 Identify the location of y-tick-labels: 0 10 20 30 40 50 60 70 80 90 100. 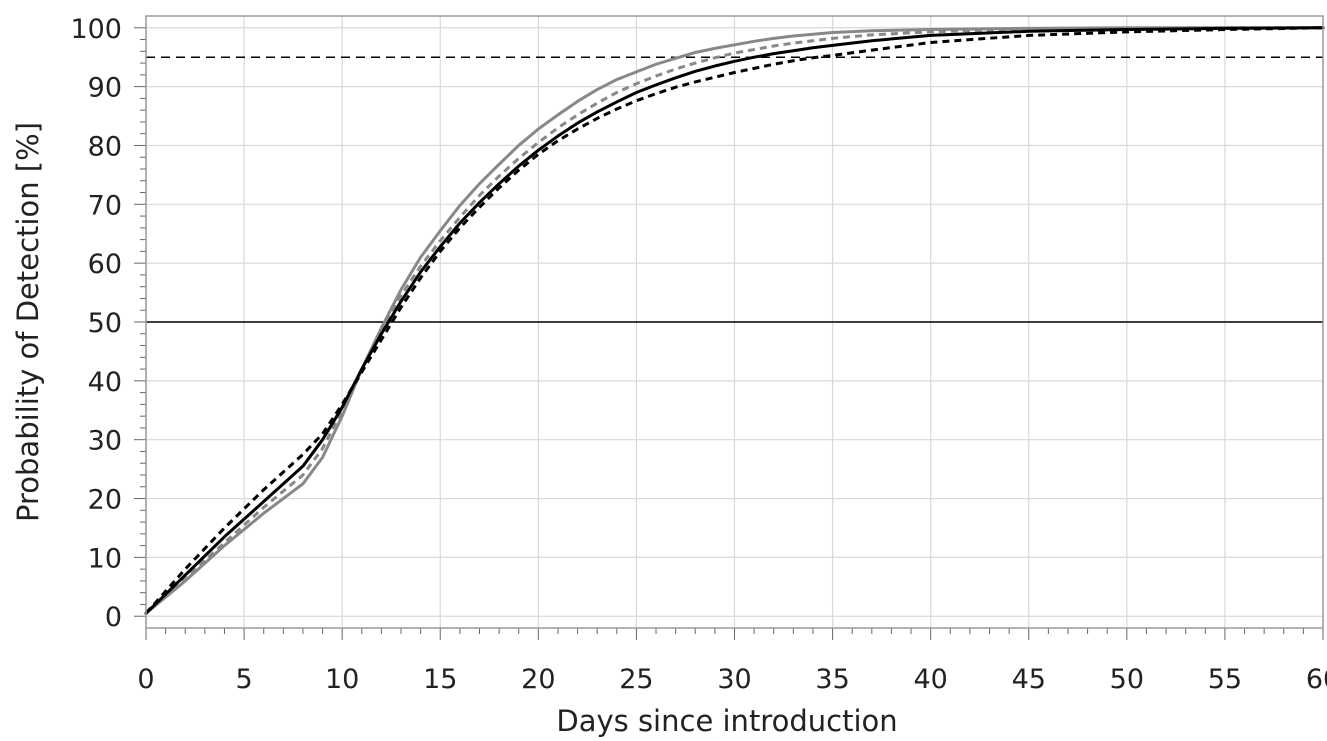
(96, 323).